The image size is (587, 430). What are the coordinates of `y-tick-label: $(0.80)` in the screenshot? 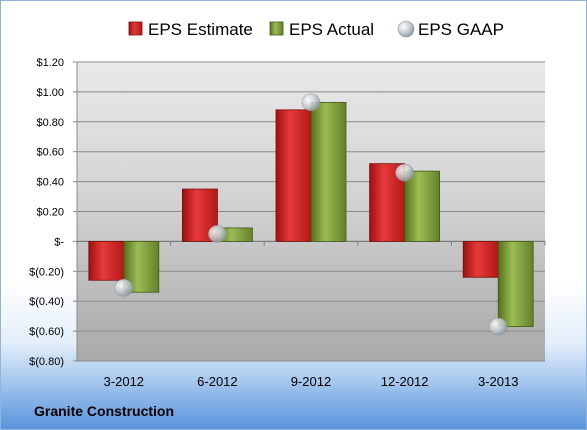 It's located at (46, 362).